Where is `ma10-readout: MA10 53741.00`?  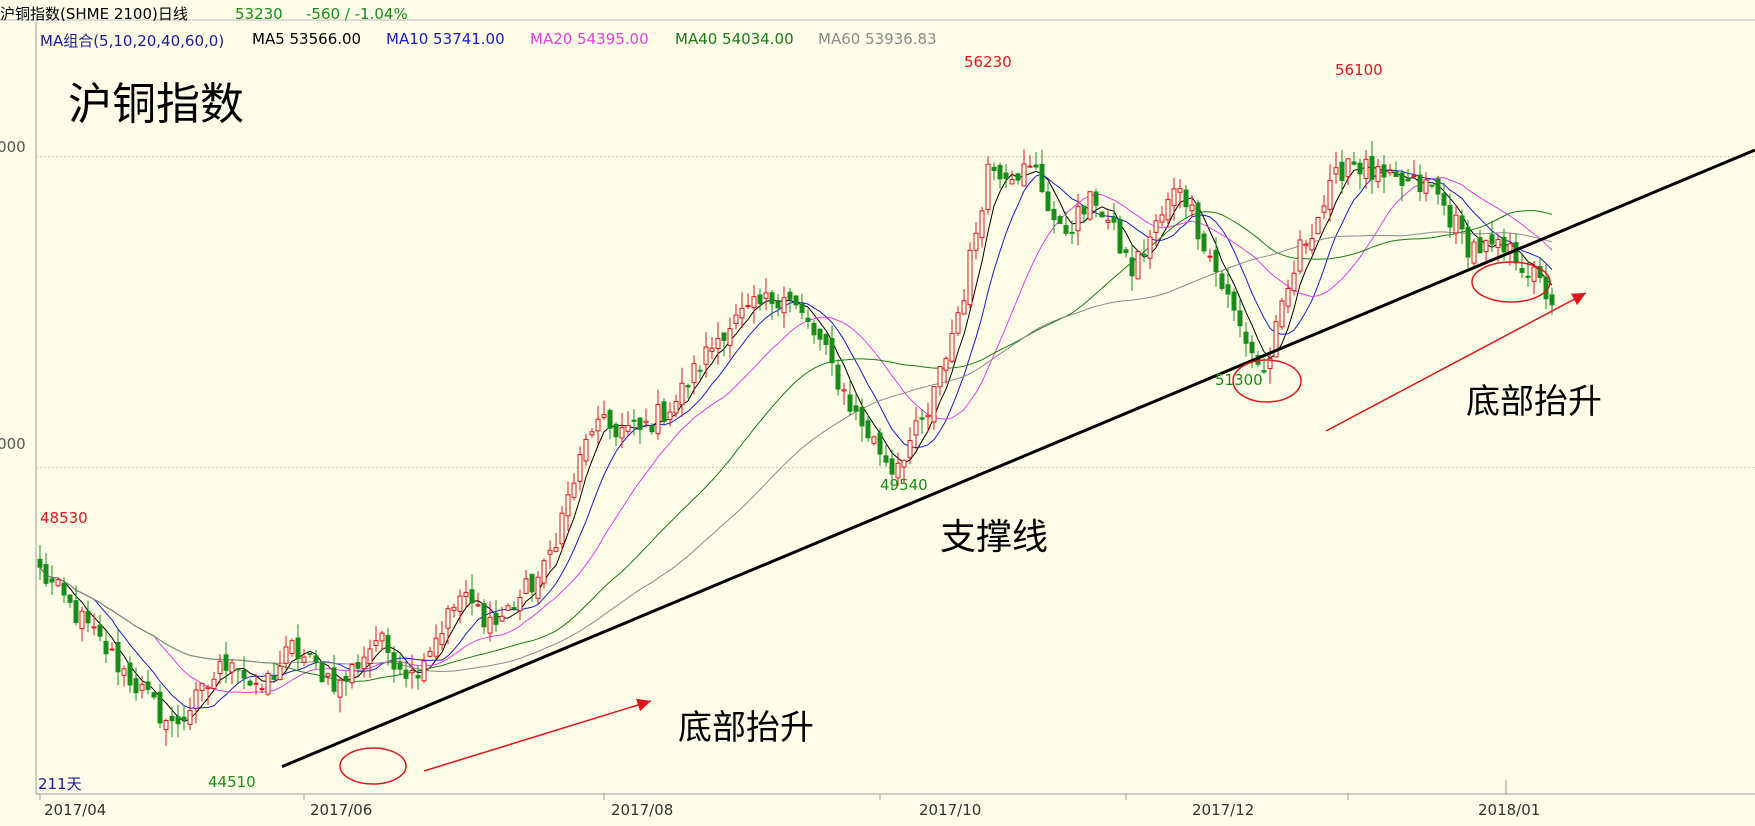
ma10-readout: MA10 53741.00 is located at coordinates (445, 39).